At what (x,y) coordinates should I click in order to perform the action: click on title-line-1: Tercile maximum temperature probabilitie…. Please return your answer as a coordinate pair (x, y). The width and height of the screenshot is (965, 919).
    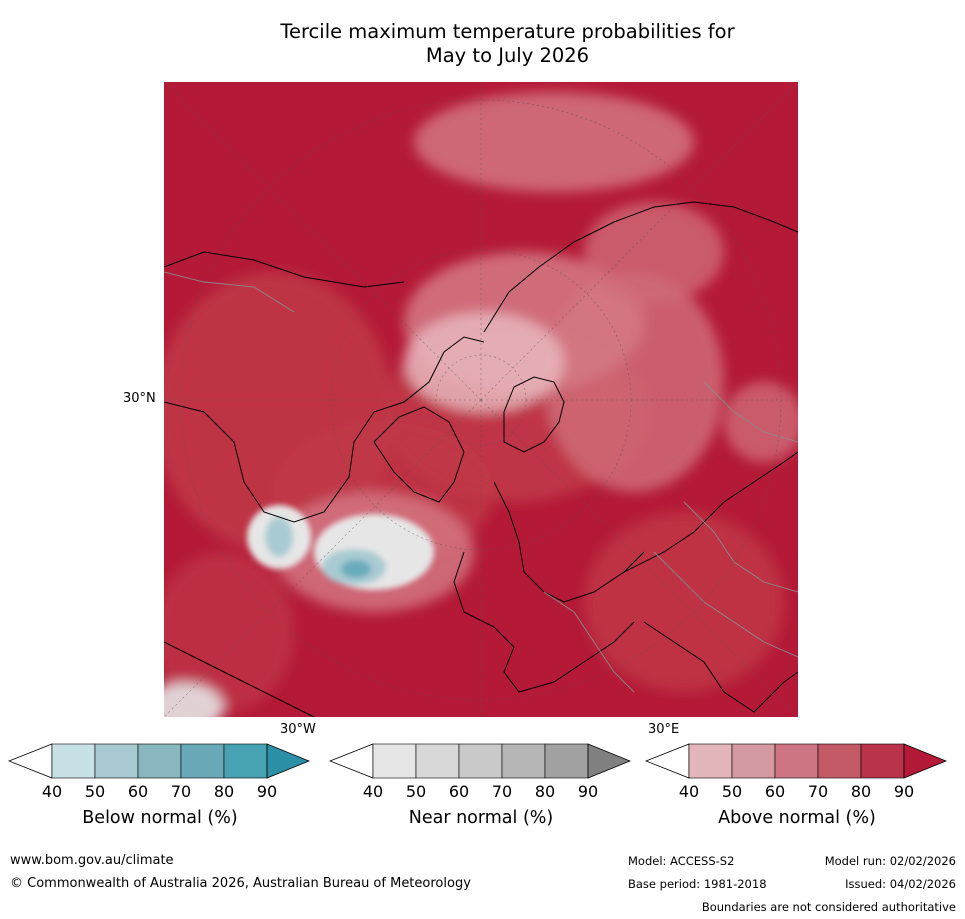
    Looking at the image, I should click on (507, 31).